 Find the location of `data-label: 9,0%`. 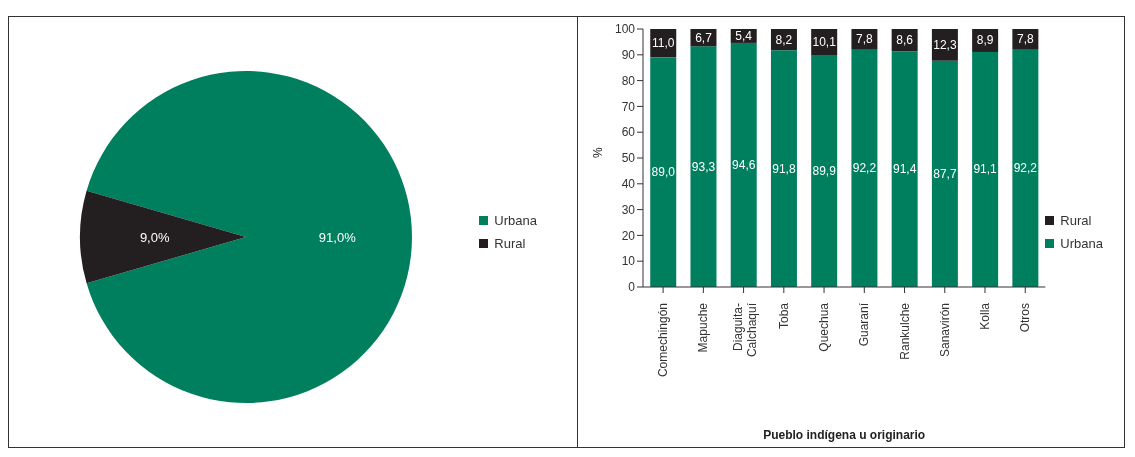

data-label: 9,0% is located at coordinates (154, 237).